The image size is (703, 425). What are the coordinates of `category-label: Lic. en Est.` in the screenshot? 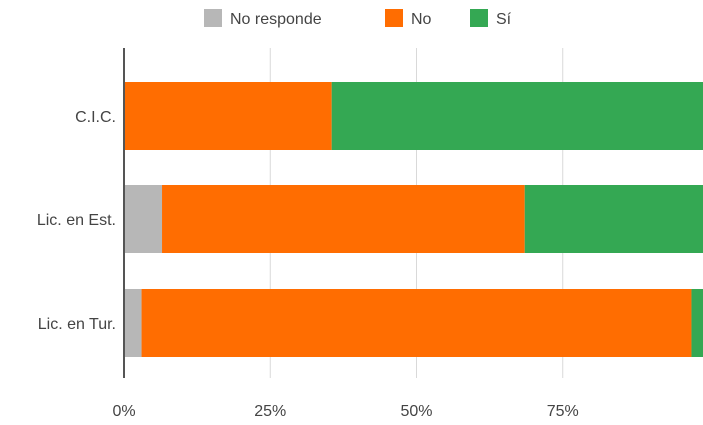 It's located at (76, 220).